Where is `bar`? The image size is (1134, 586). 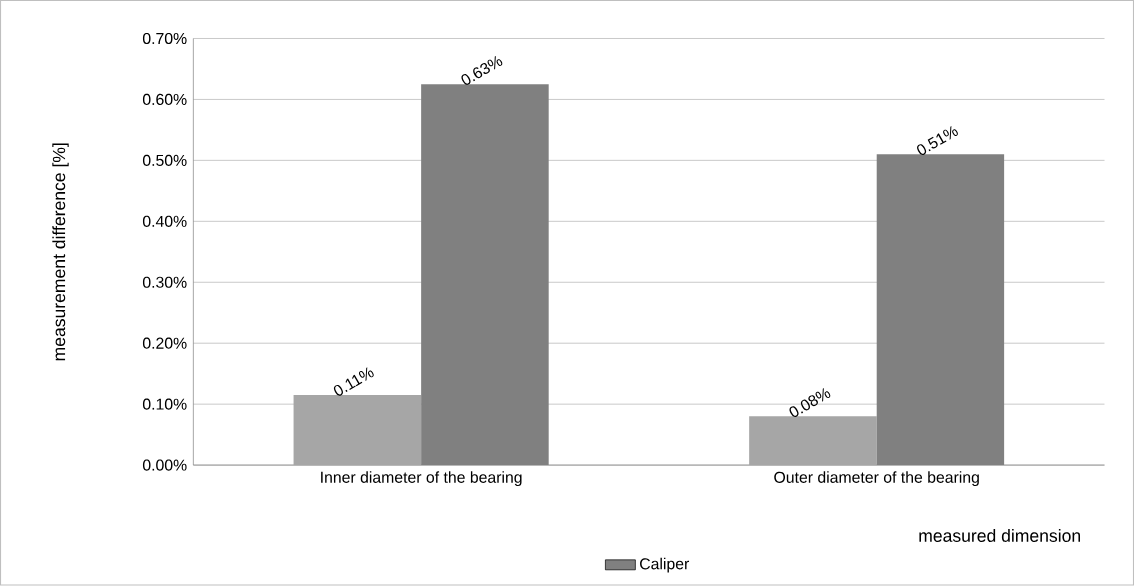
bar is located at coordinates (813, 441).